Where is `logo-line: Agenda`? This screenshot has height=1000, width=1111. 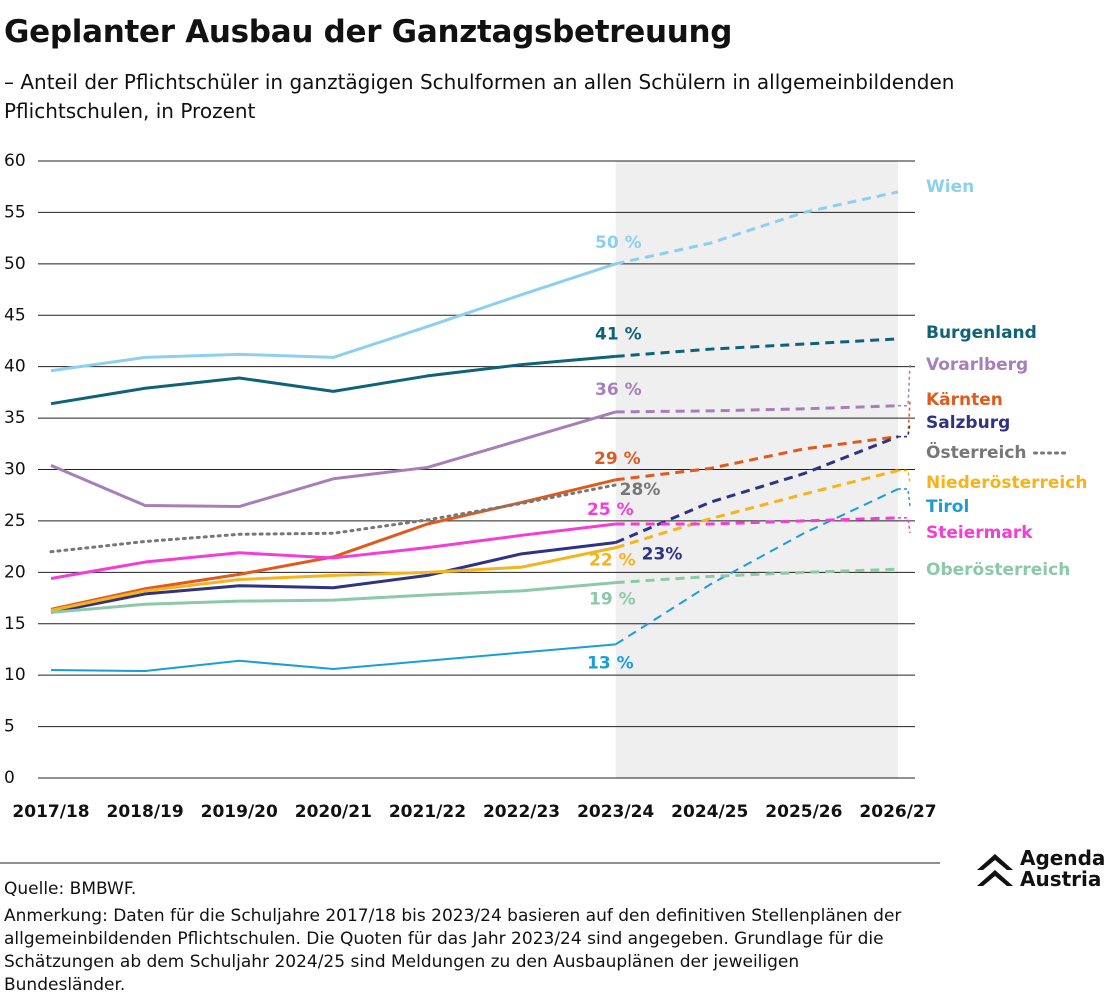 logo-line: Agenda is located at coordinates (1063, 858).